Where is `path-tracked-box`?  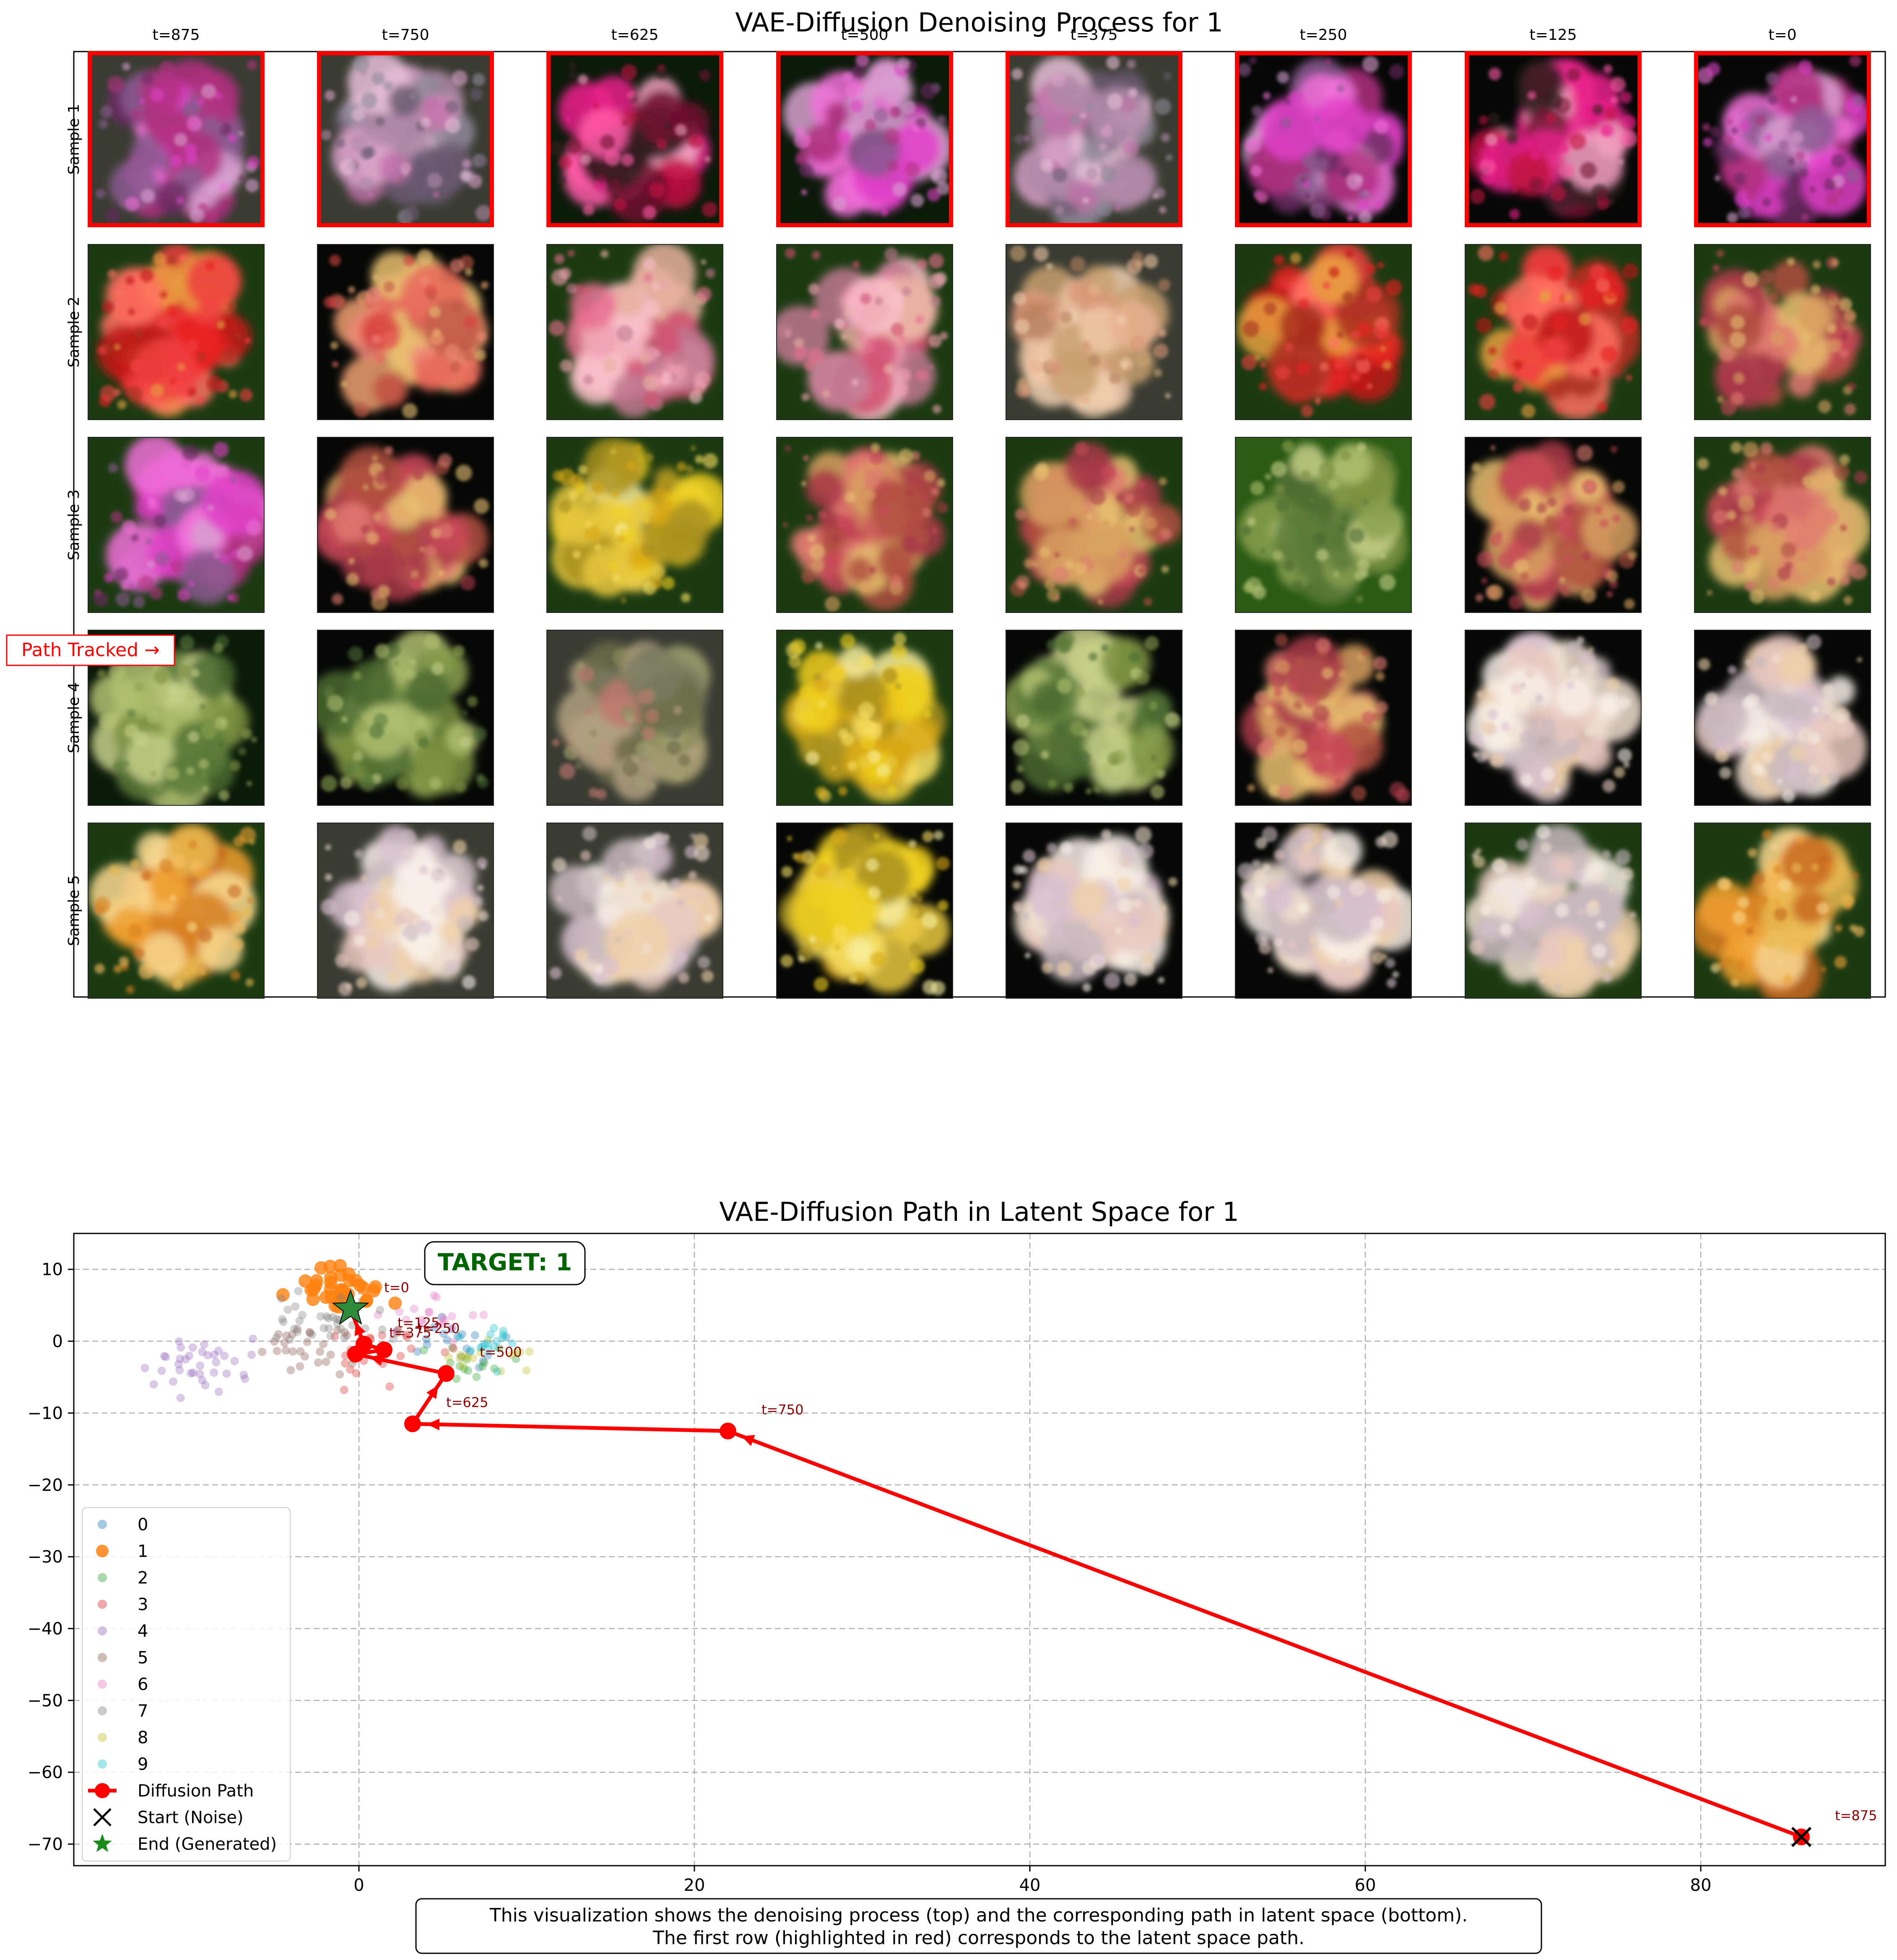
path-tracked-box is located at coordinates (90, 650).